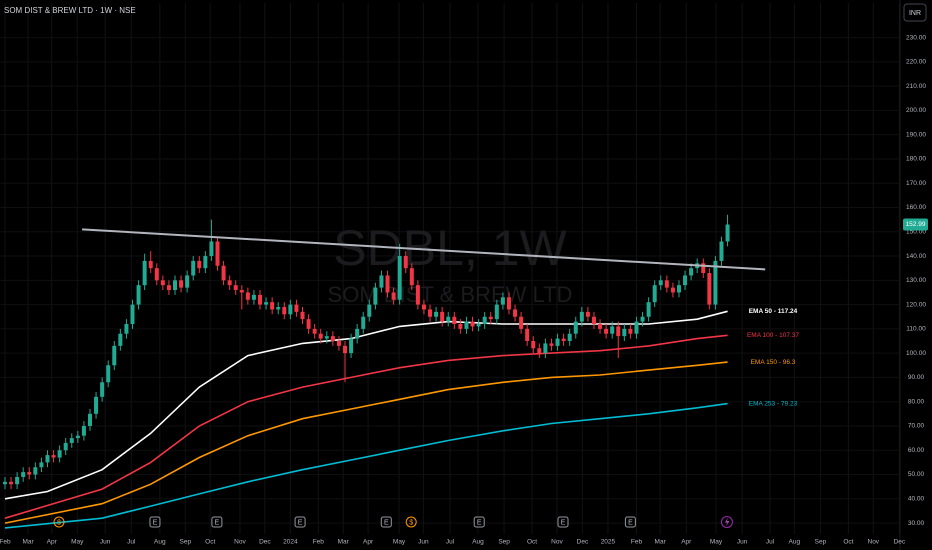 Image resolution: width=932 pixels, height=550 pixels. Describe the element at coordinates (916, 474) in the screenshot. I see `y-tick-label: 50.00` at that location.